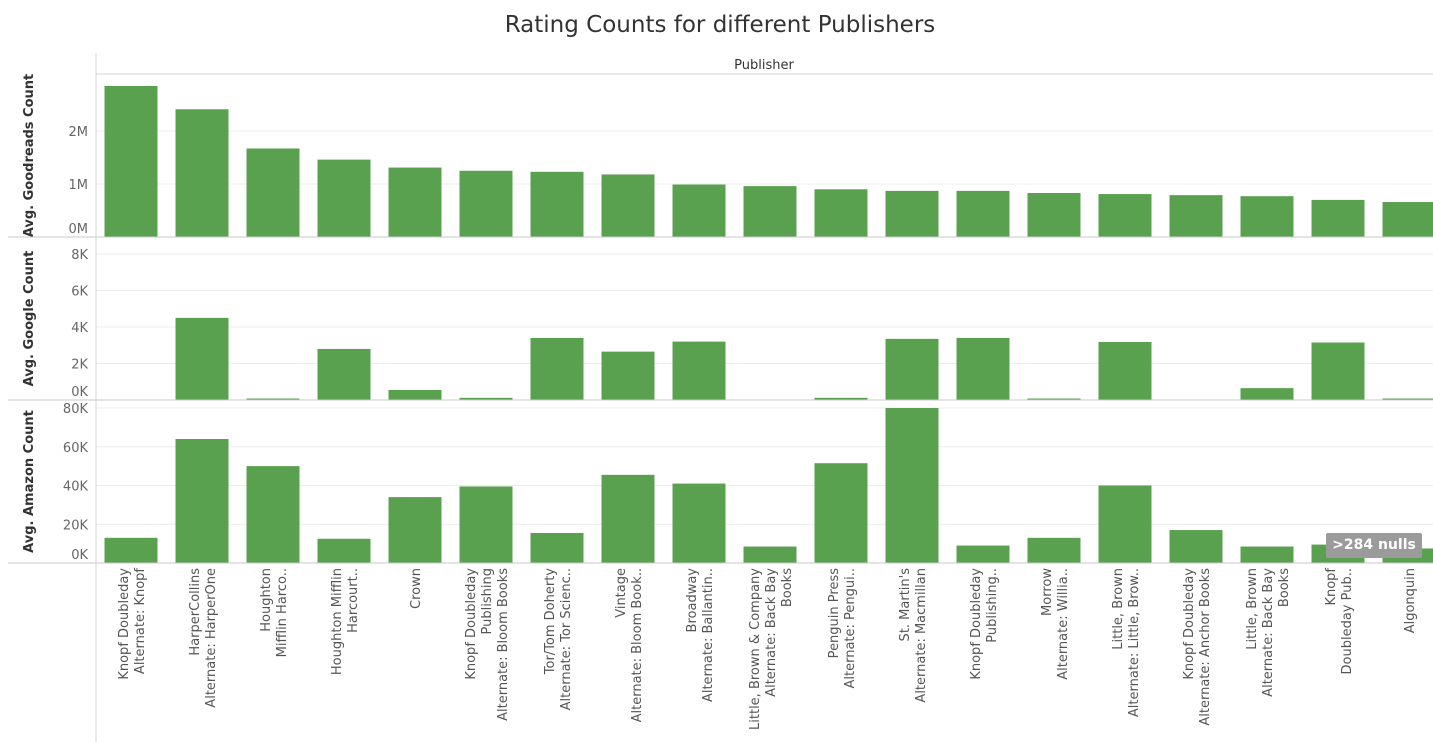 The image size is (1433, 742). What do you see at coordinates (353, 600) in the screenshot?
I see `x-tick-label: Harcourt..` at bounding box center [353, 600].